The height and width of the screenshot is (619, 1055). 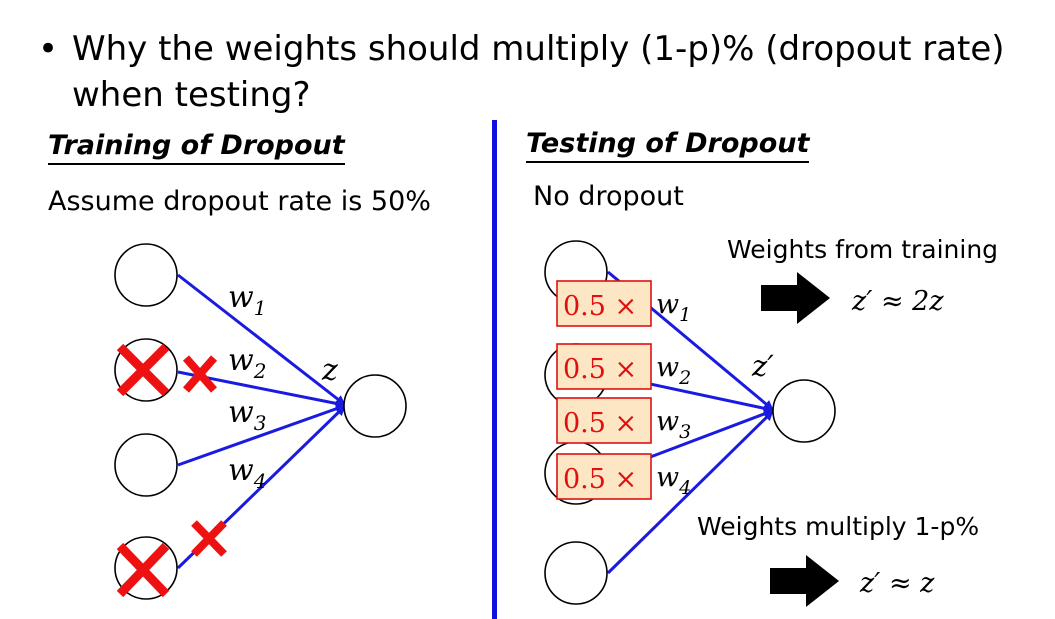 What do you see at coordinates (762, 366) in the screenshot?
I see `testing-output-label: z′` at bounding box center [762, 366].